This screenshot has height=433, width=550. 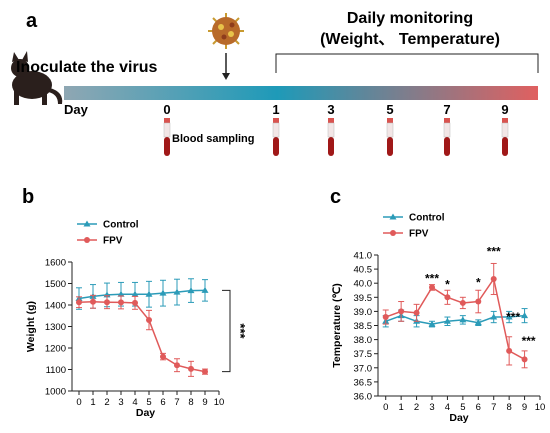 What do you see at coordinates (55, 392) in the screenshot?
I see `y-tick-label: 1000` at bounding box center [55, 392].